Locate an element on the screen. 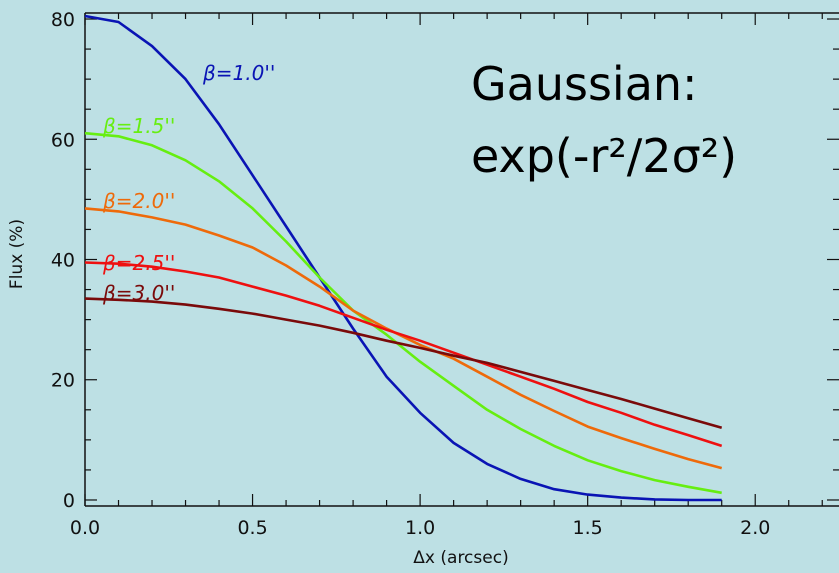 Image resolution: width=839 pixels, height=573 pixels. y-tick-label: 40 is located at coordinates (63, 261).